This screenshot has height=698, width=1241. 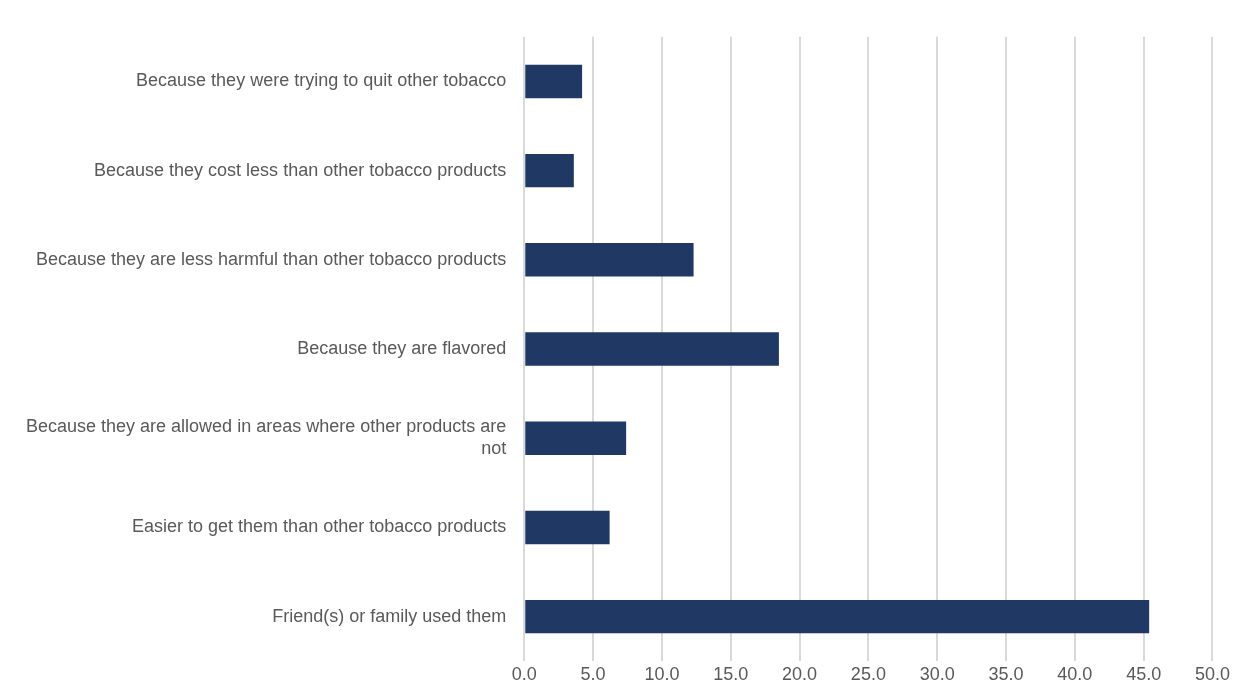 I want to click on y-tick-label: Because they cost less than other tobacco products, so click(x=300, y=169).